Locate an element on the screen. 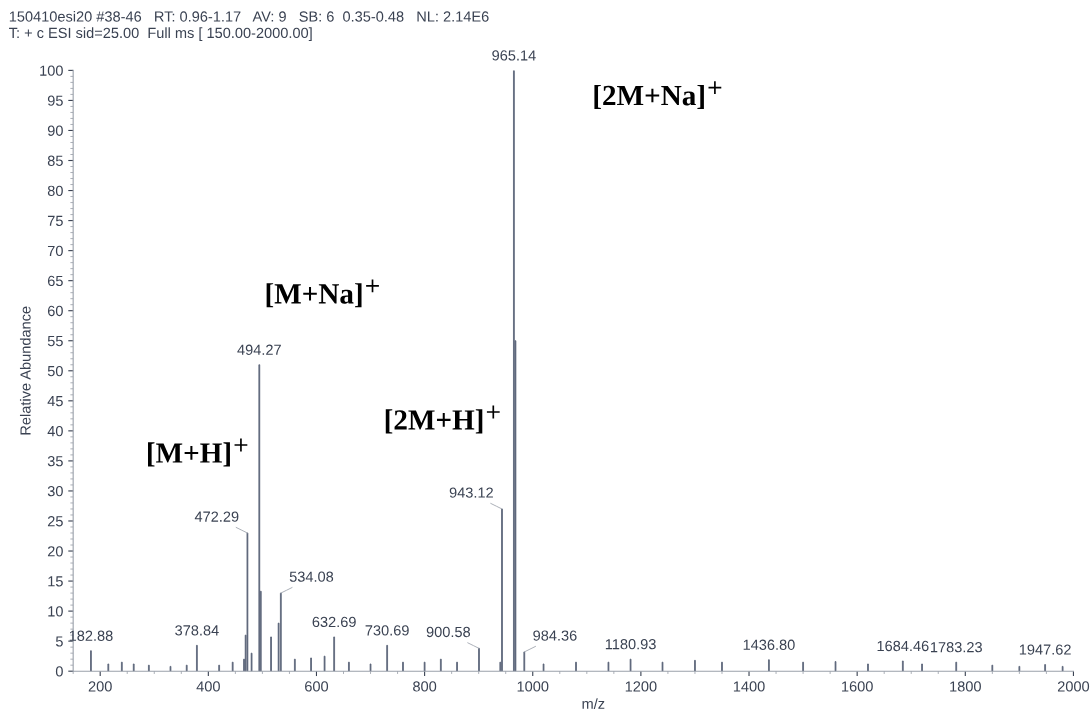  x-tick-label: 1400 is located at coordinates (749, 686).